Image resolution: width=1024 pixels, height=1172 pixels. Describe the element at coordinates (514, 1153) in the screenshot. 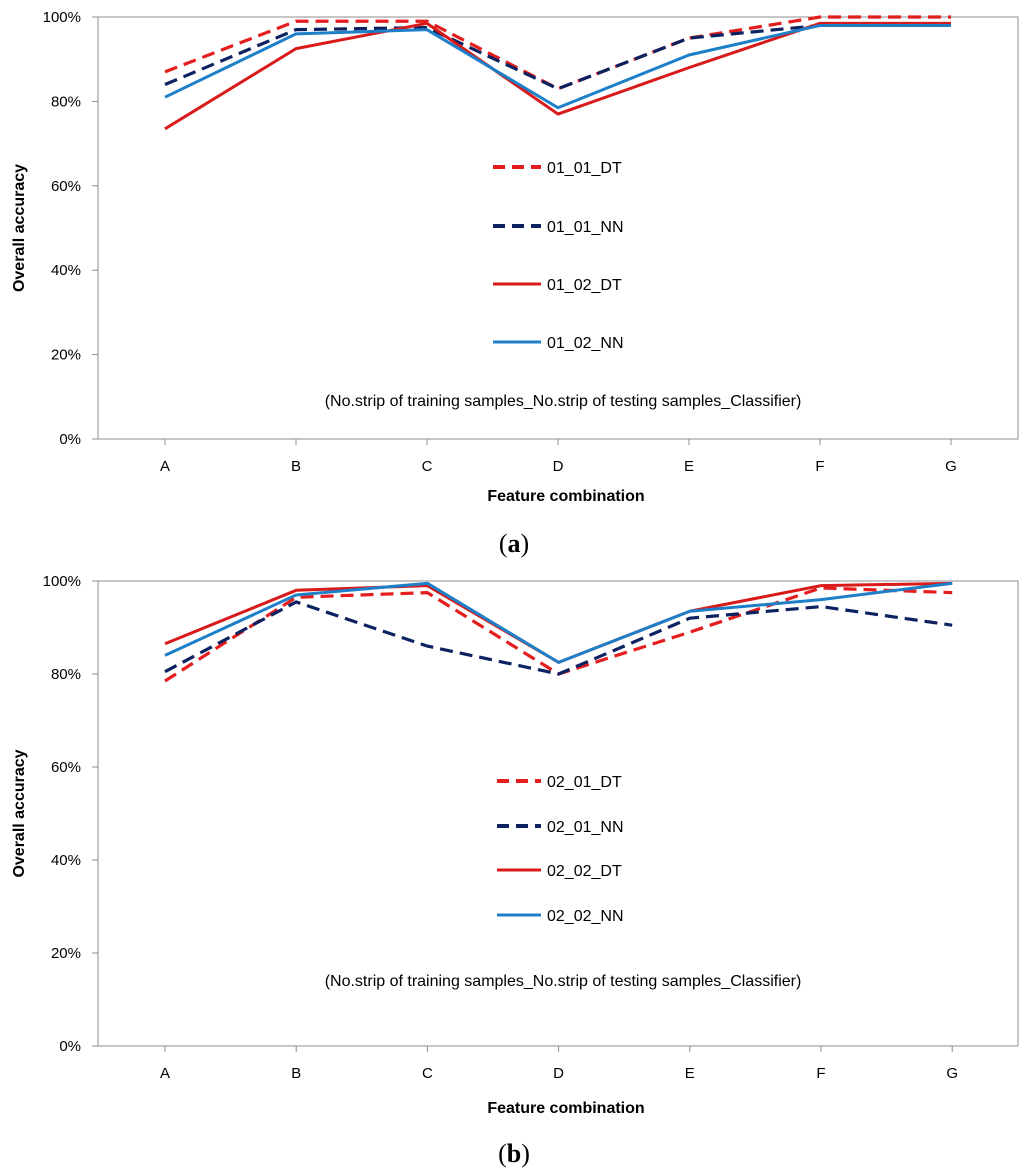

I see `panel-label: (b)` at that location.